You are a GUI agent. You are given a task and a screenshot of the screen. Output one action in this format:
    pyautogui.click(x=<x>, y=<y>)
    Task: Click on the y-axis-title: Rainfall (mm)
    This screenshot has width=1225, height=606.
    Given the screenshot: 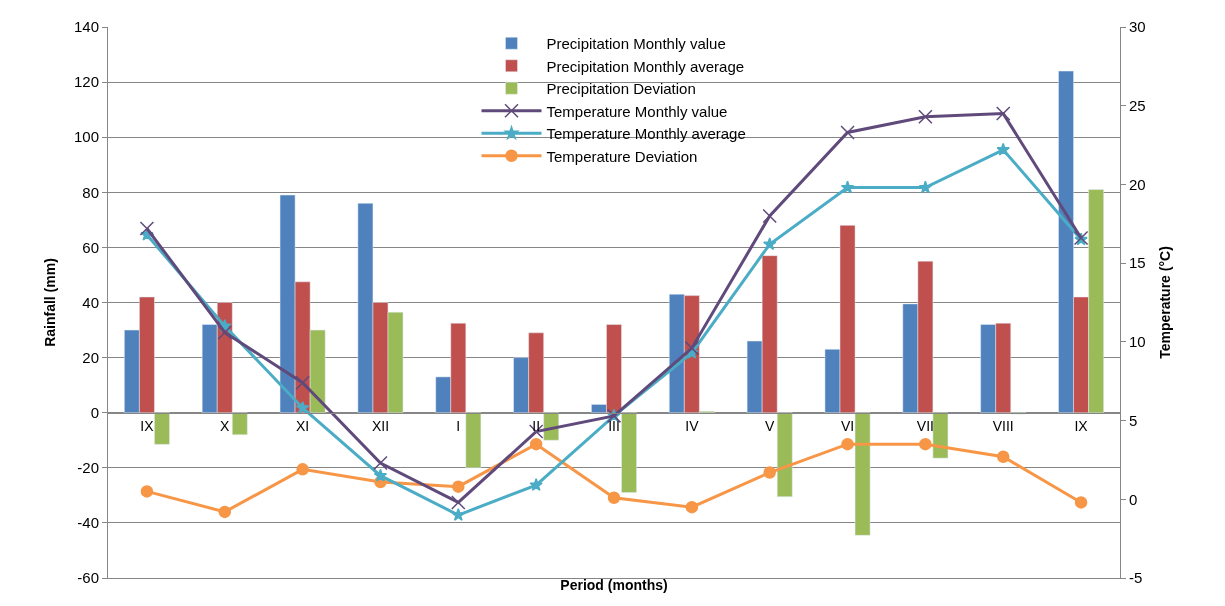 What is the action you would take?
    pyautogui.click(x=49, y=302)
    